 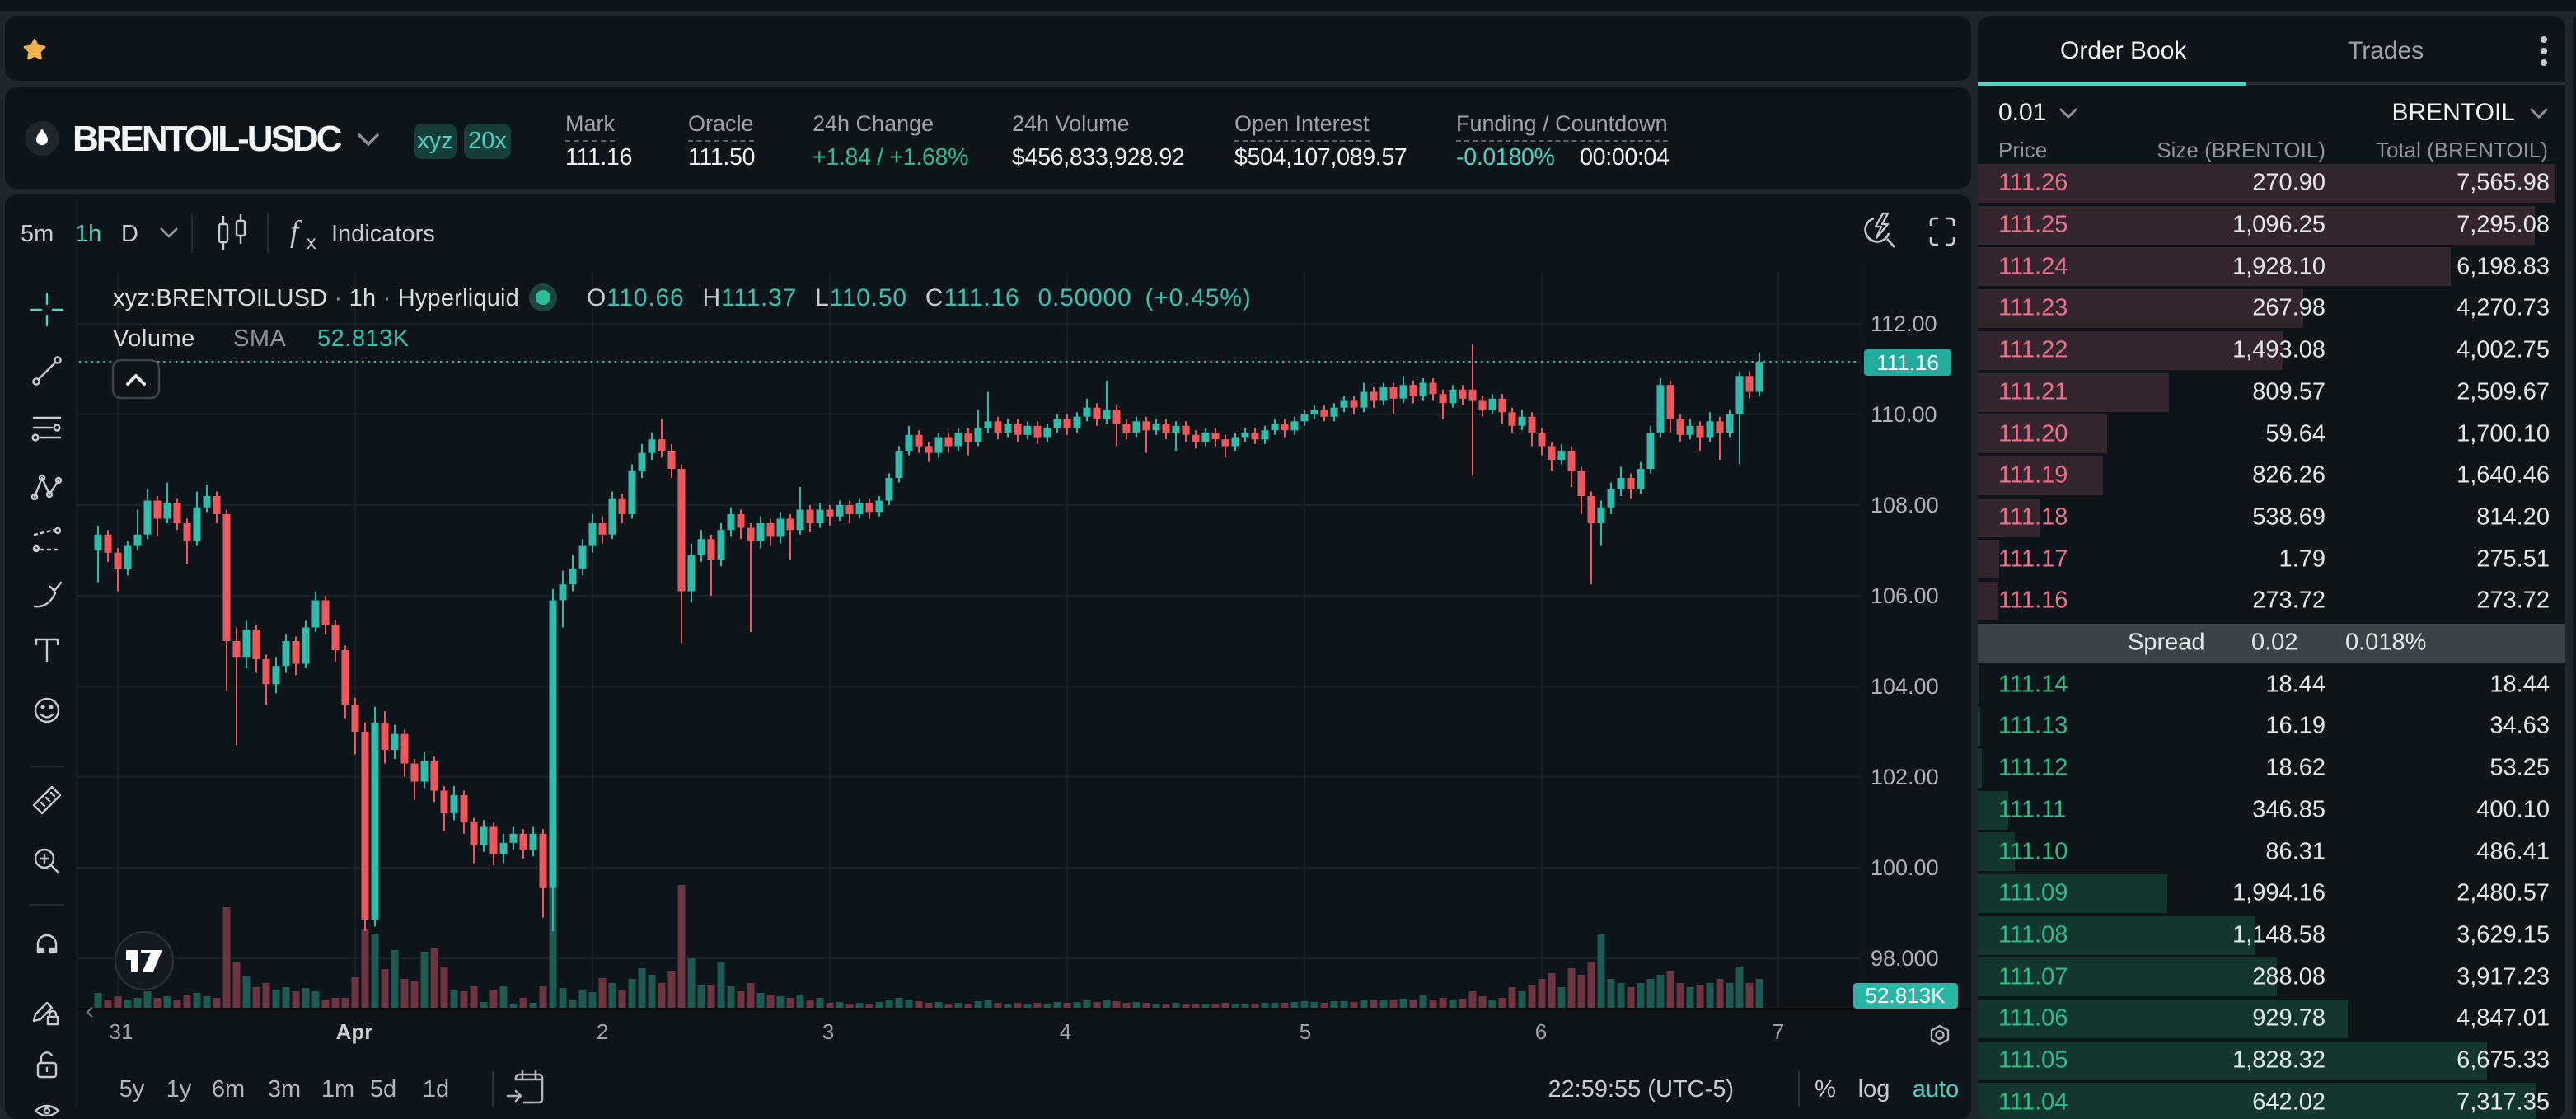 I want to click on svg-text: 7, so click(x=1778, y=1031).